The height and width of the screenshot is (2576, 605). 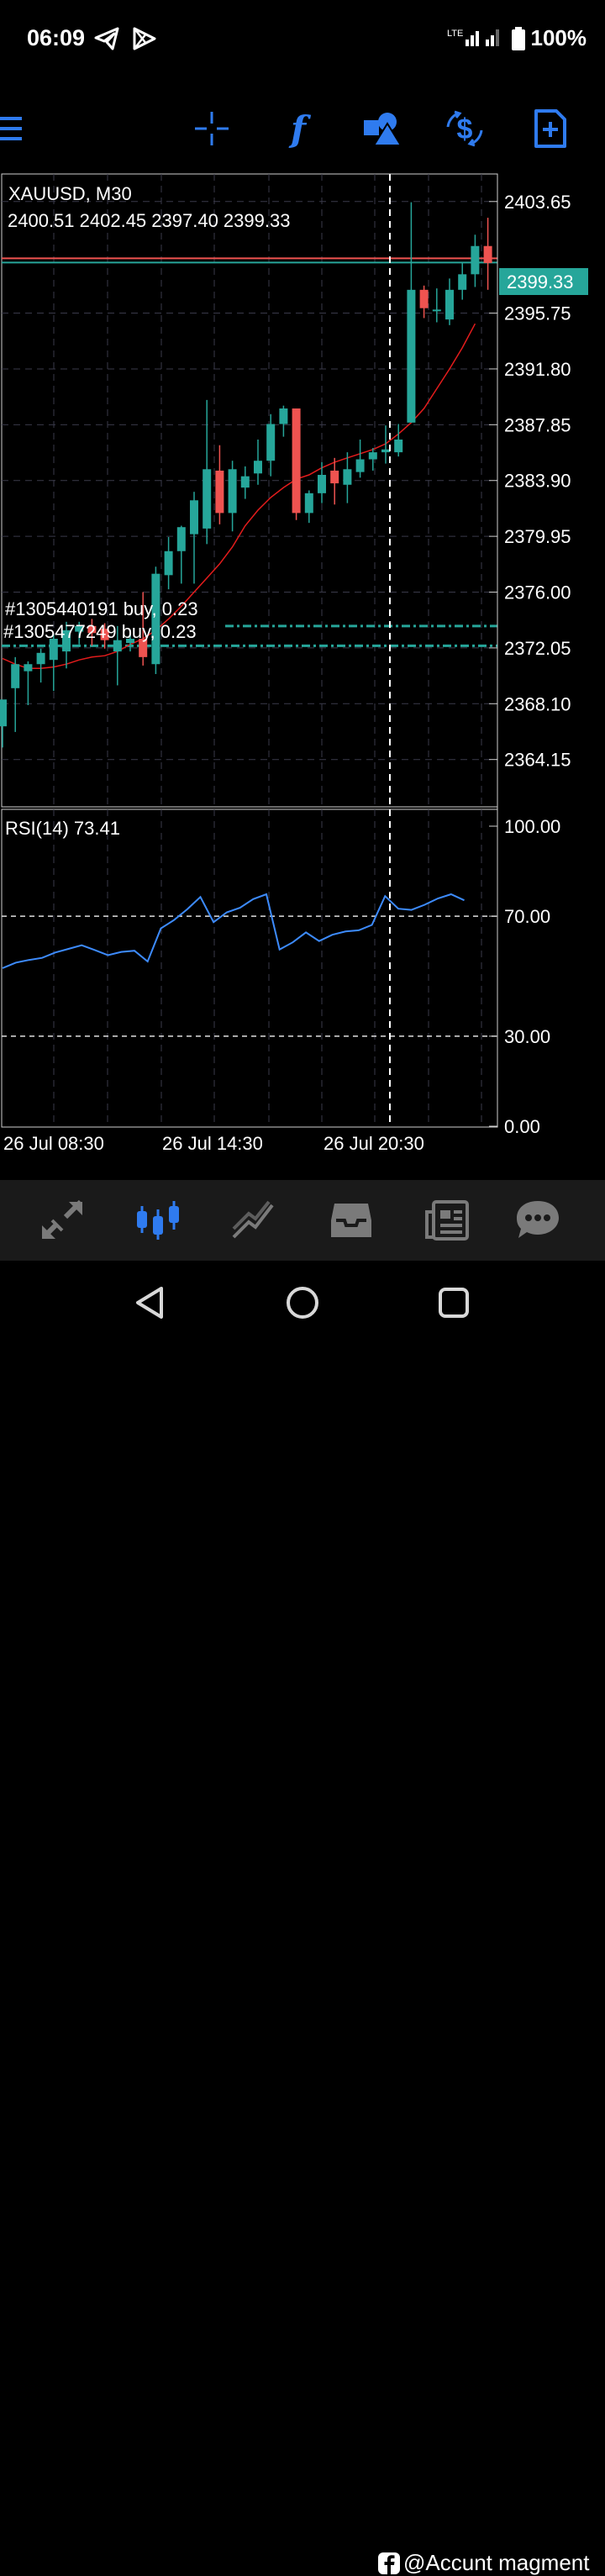 I want to click on price-tick-label: 2383.90, so click(x=537, y=481).